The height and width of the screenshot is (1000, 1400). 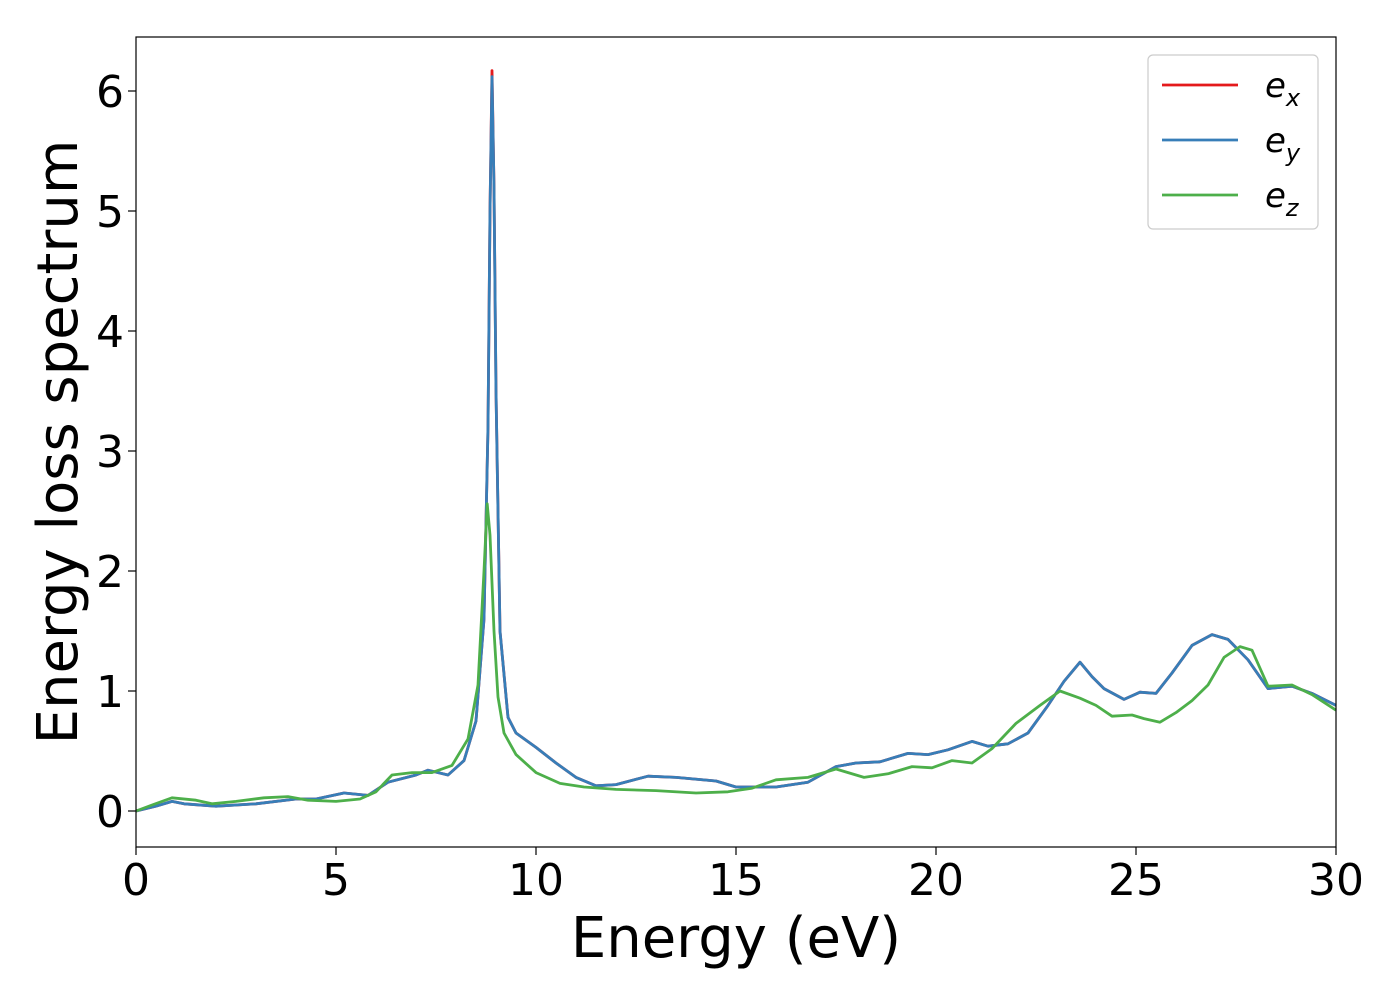 I want to click on x-tick-label: 30, so click(x=1336, y=880).